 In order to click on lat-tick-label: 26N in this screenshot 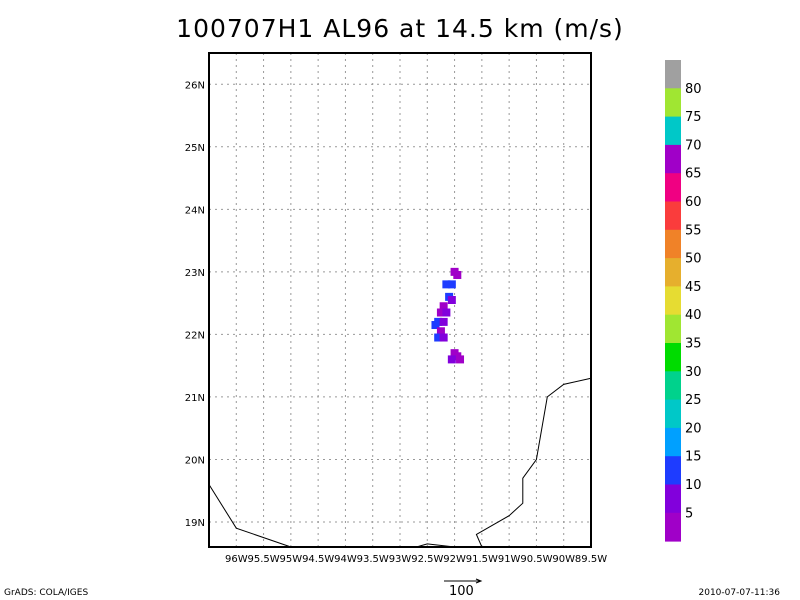, I will do `click(195, 85)`.